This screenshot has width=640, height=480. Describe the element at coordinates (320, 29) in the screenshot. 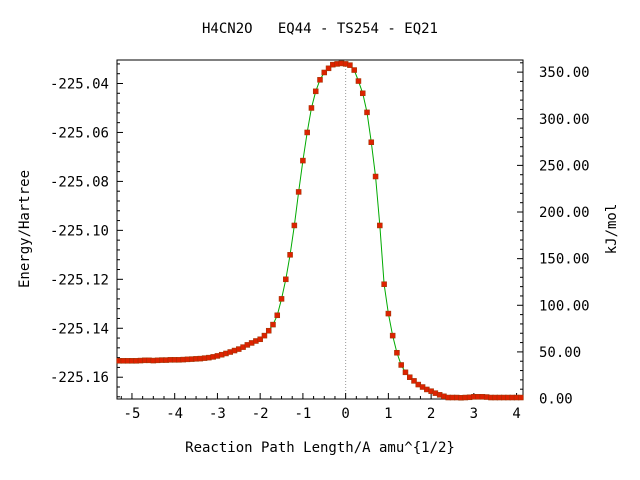

I see `chart-title: H4CN2O EQ44 - TS254 - EQ21` at that location.